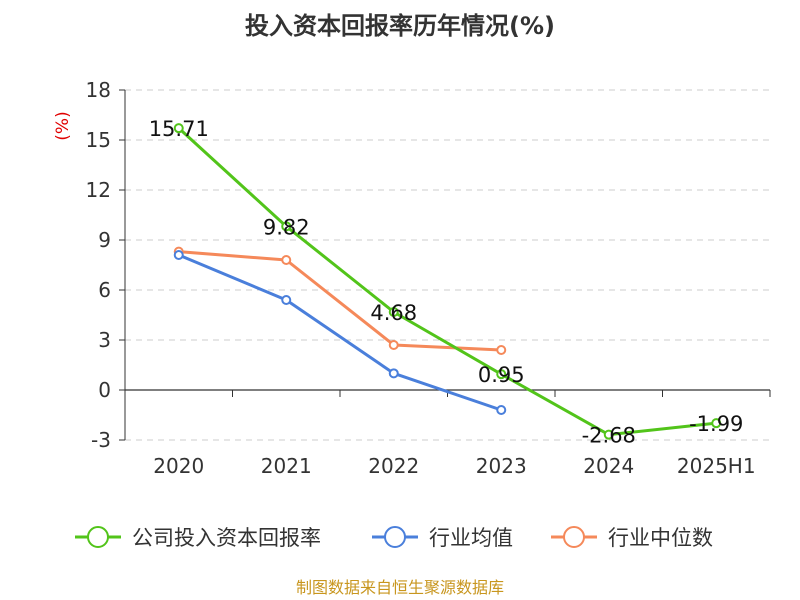  What do you see at coordinates (471, 538) in the screenshot?
I see `legend-label: 行业均值` at bounding box center [471, 538].